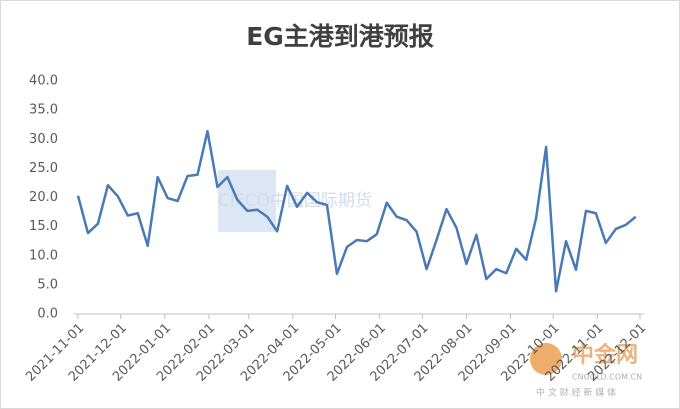  I want to click on y-tick-label: 5.0, so click(47, 284).